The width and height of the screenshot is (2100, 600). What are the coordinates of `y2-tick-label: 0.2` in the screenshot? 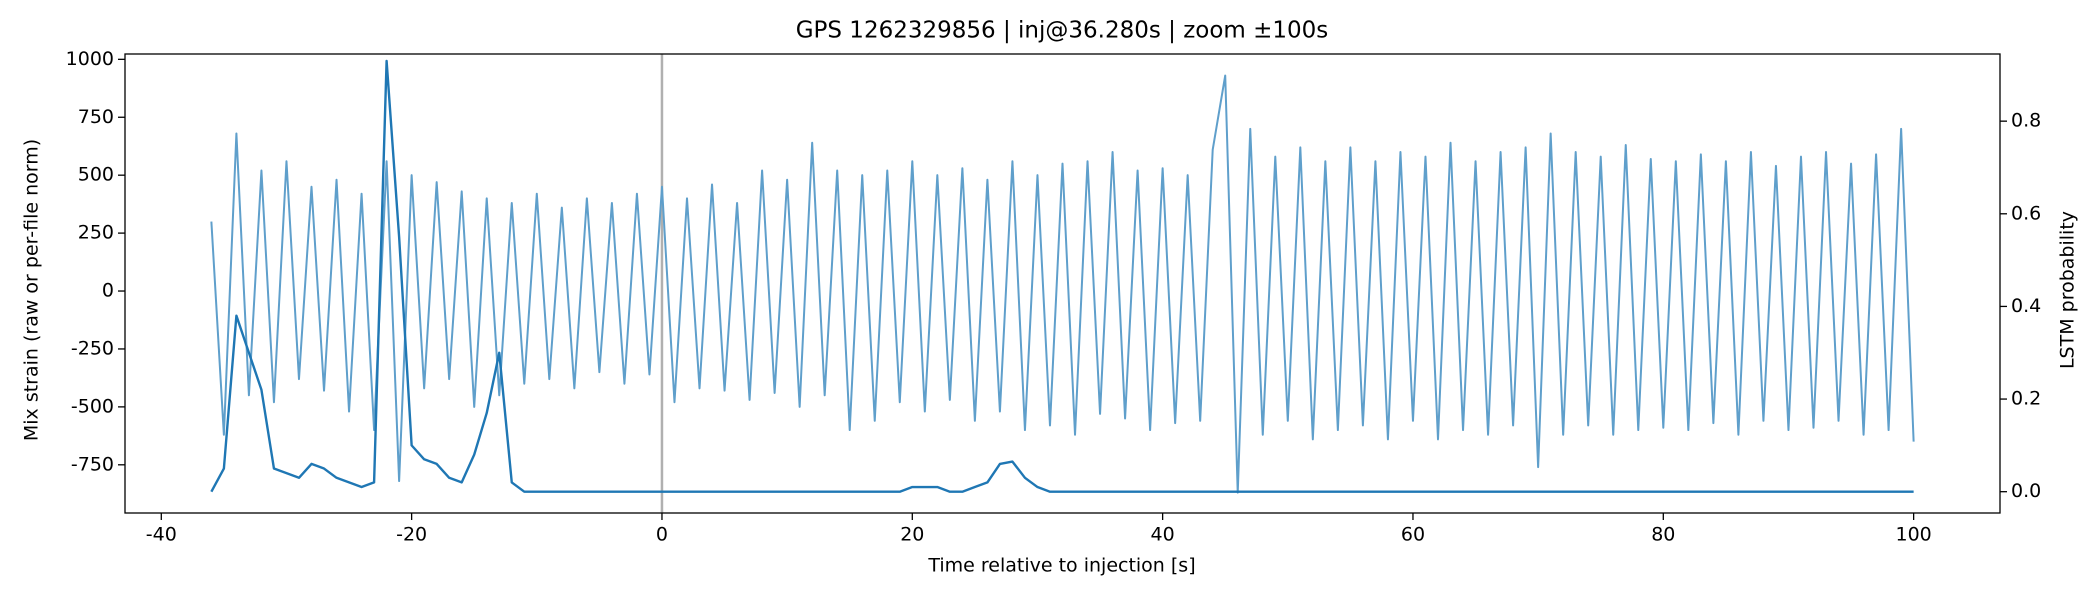 It's located at (2026, 399).